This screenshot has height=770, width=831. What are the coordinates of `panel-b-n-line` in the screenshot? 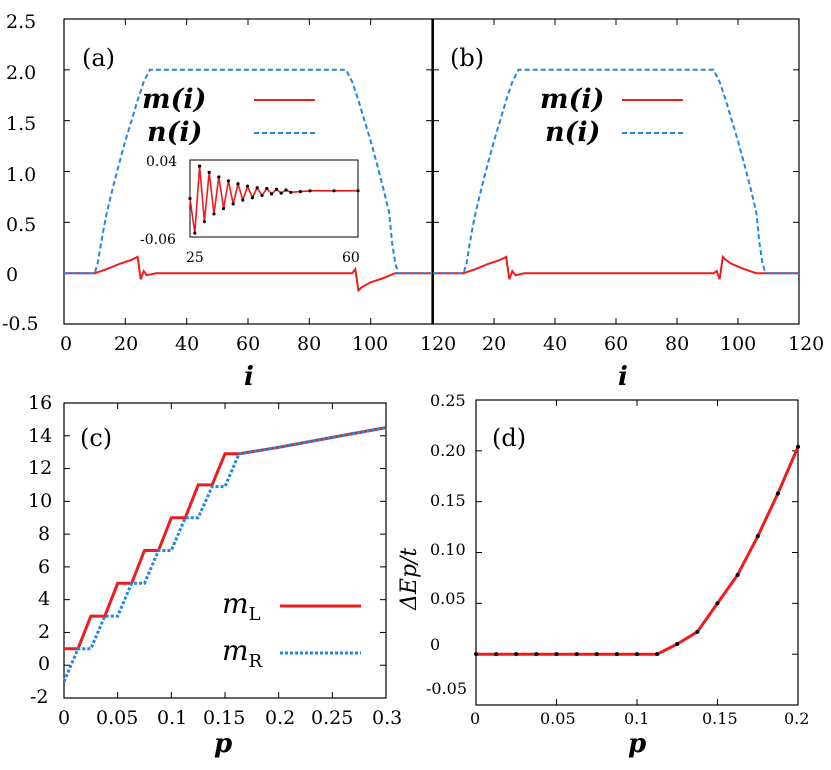 It's located at (616, 171).